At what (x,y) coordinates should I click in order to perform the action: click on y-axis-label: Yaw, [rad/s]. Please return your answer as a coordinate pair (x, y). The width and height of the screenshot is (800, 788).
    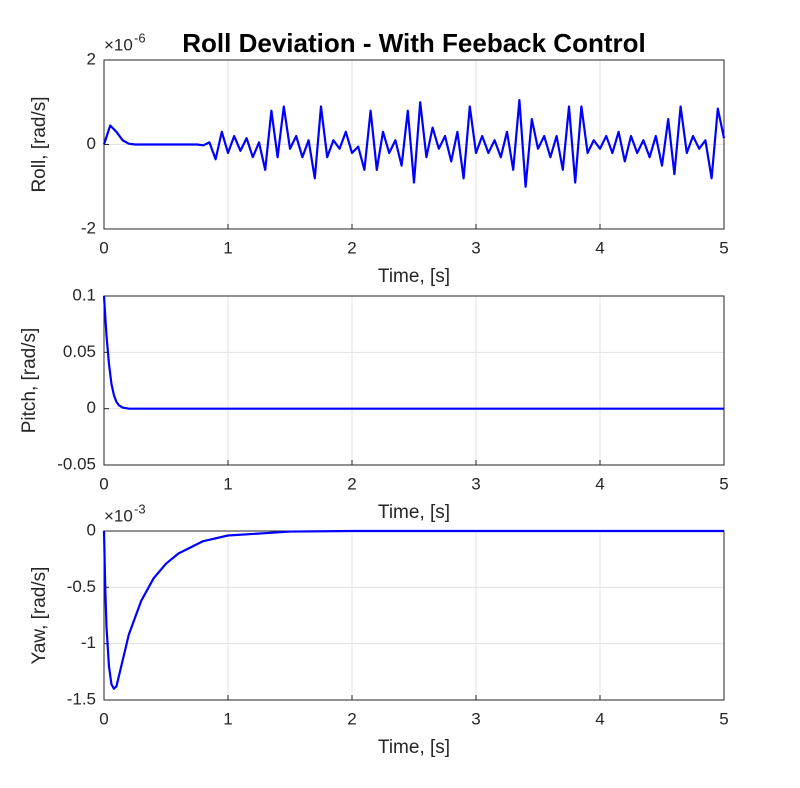
    Looking at the image, I should click on (39, 616).